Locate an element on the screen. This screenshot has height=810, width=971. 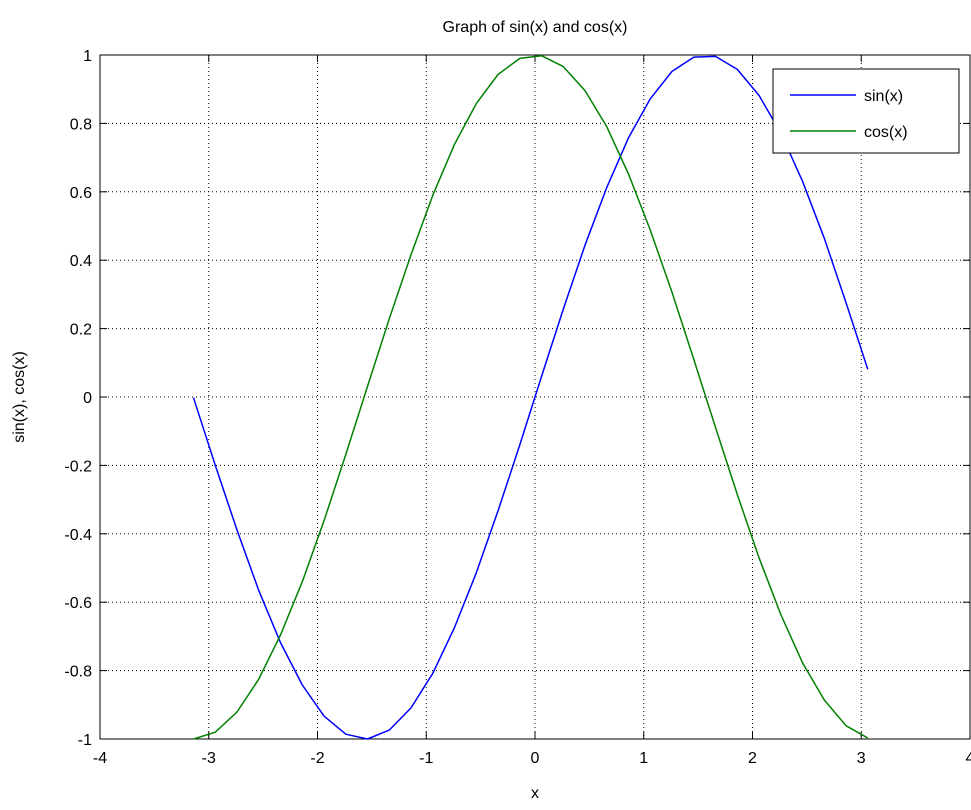
y-tick-label: 0.4 is located at coordinates (81, 261).